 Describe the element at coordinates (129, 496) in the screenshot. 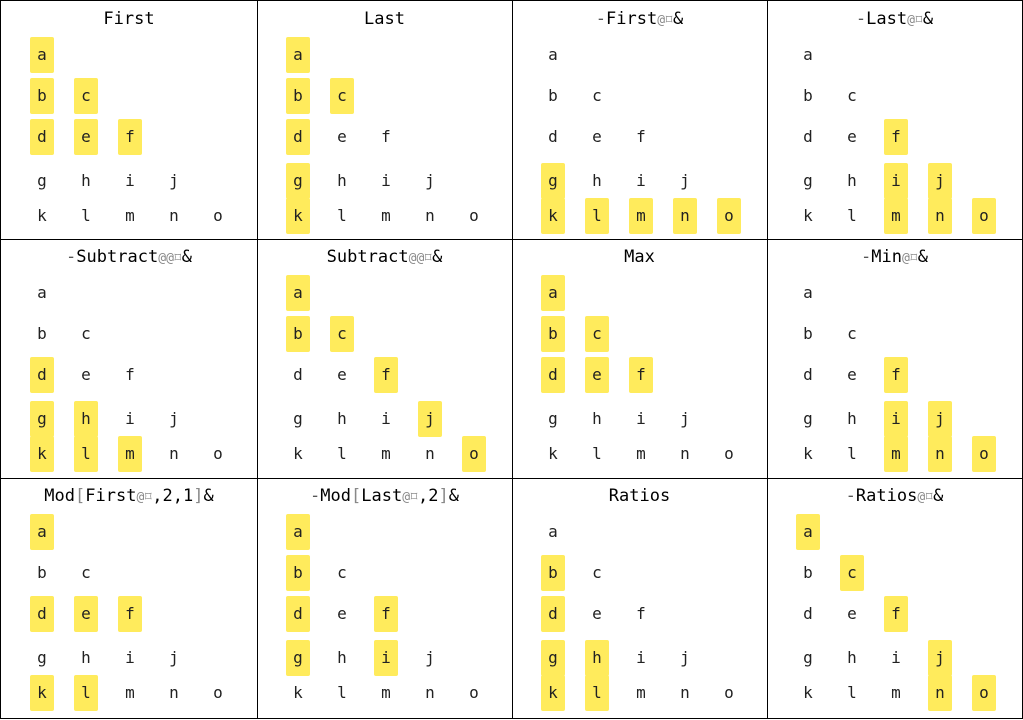

I see `panel-title: Mod[First@⌑,2,1]&` at that location.